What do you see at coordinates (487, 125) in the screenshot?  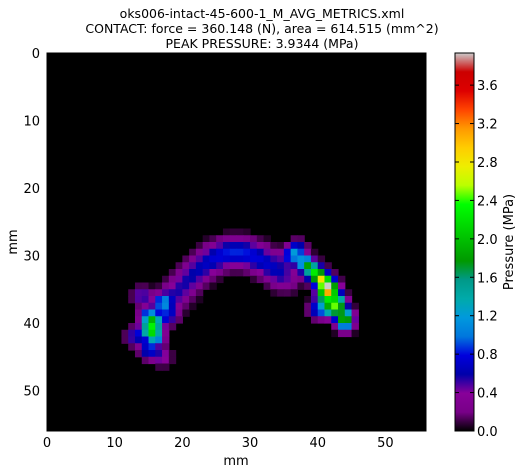 I see `colorbar-tick-label: 3.2` at bounding box center [487, 125].